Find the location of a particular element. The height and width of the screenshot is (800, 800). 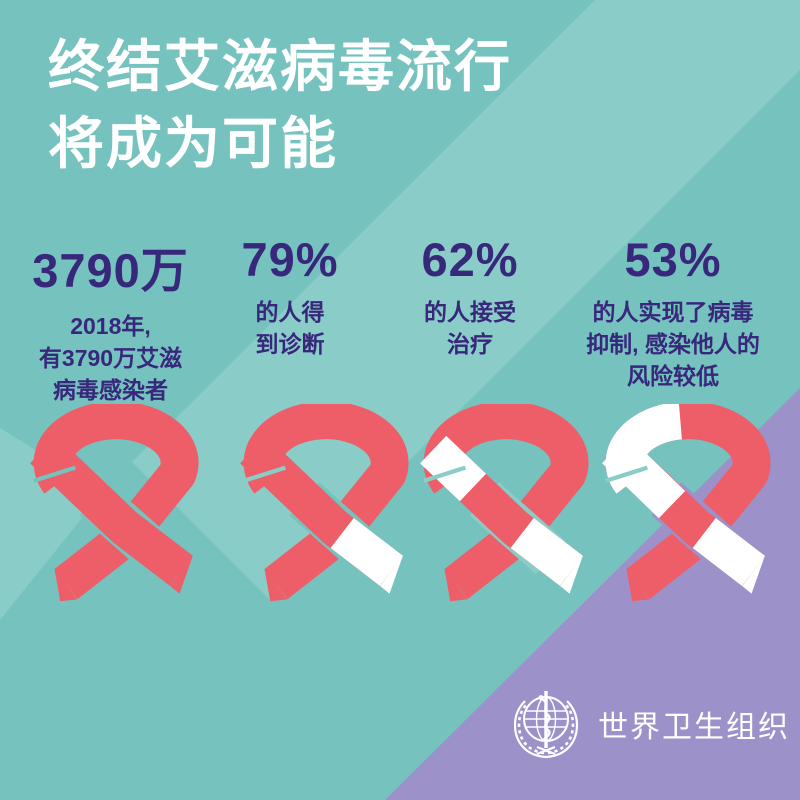

stat-description: 的人实现了病毒 抑制, 感染他人的 风险较低 is located at coordinates (673, 344).